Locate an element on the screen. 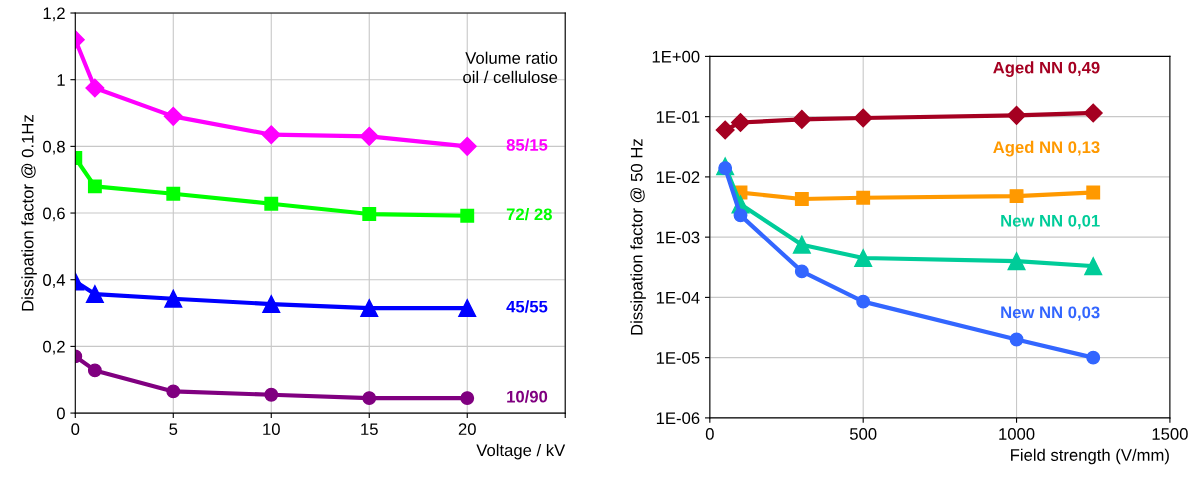  y-tick-label: 1E-04 is located at coordinates (678, 297).